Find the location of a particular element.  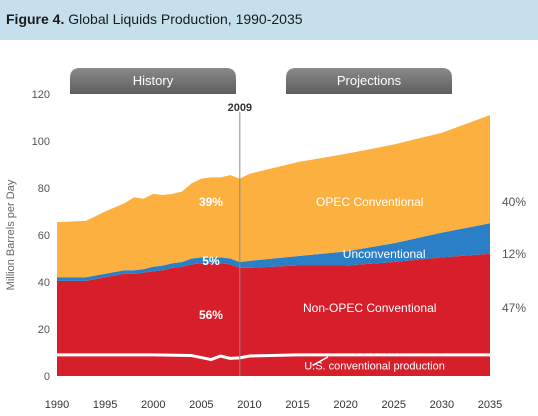

y-tick-label: 120 is located at coordinates (41, 95).